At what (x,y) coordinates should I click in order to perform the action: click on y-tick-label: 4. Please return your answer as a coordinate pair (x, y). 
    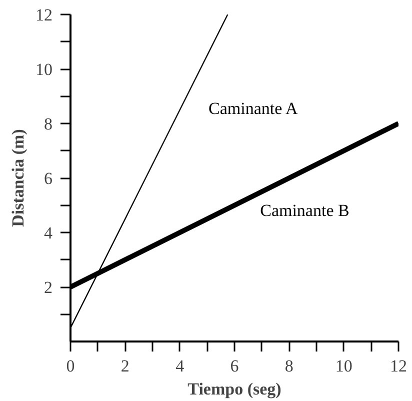
    Looking at the image, I should click on (48, 233).